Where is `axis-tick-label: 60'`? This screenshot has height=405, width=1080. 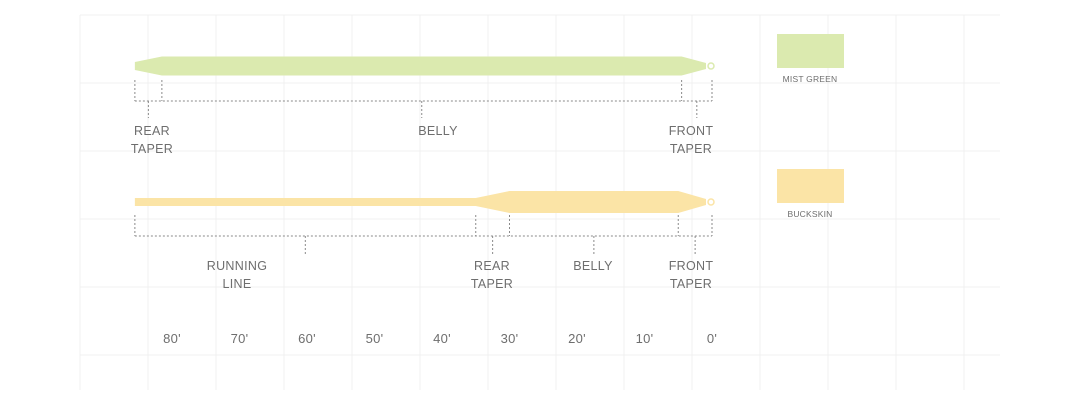 axis-tick-label: 60' is located at coordinates (307, 338).